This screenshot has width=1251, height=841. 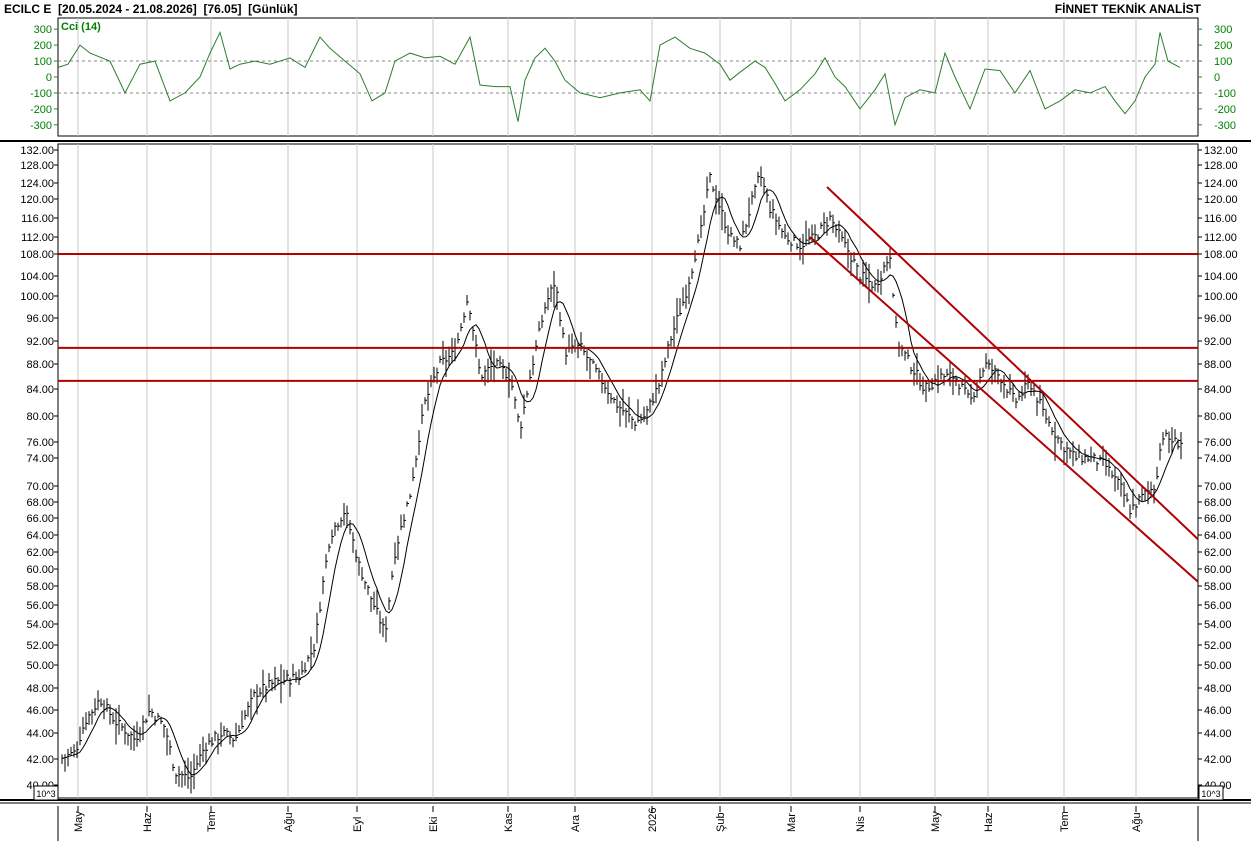 What do you see at coordinates (1218, 417) in the screenshot?
I see `price-tick-label: 80.00` at bounding box center [1218, 417].